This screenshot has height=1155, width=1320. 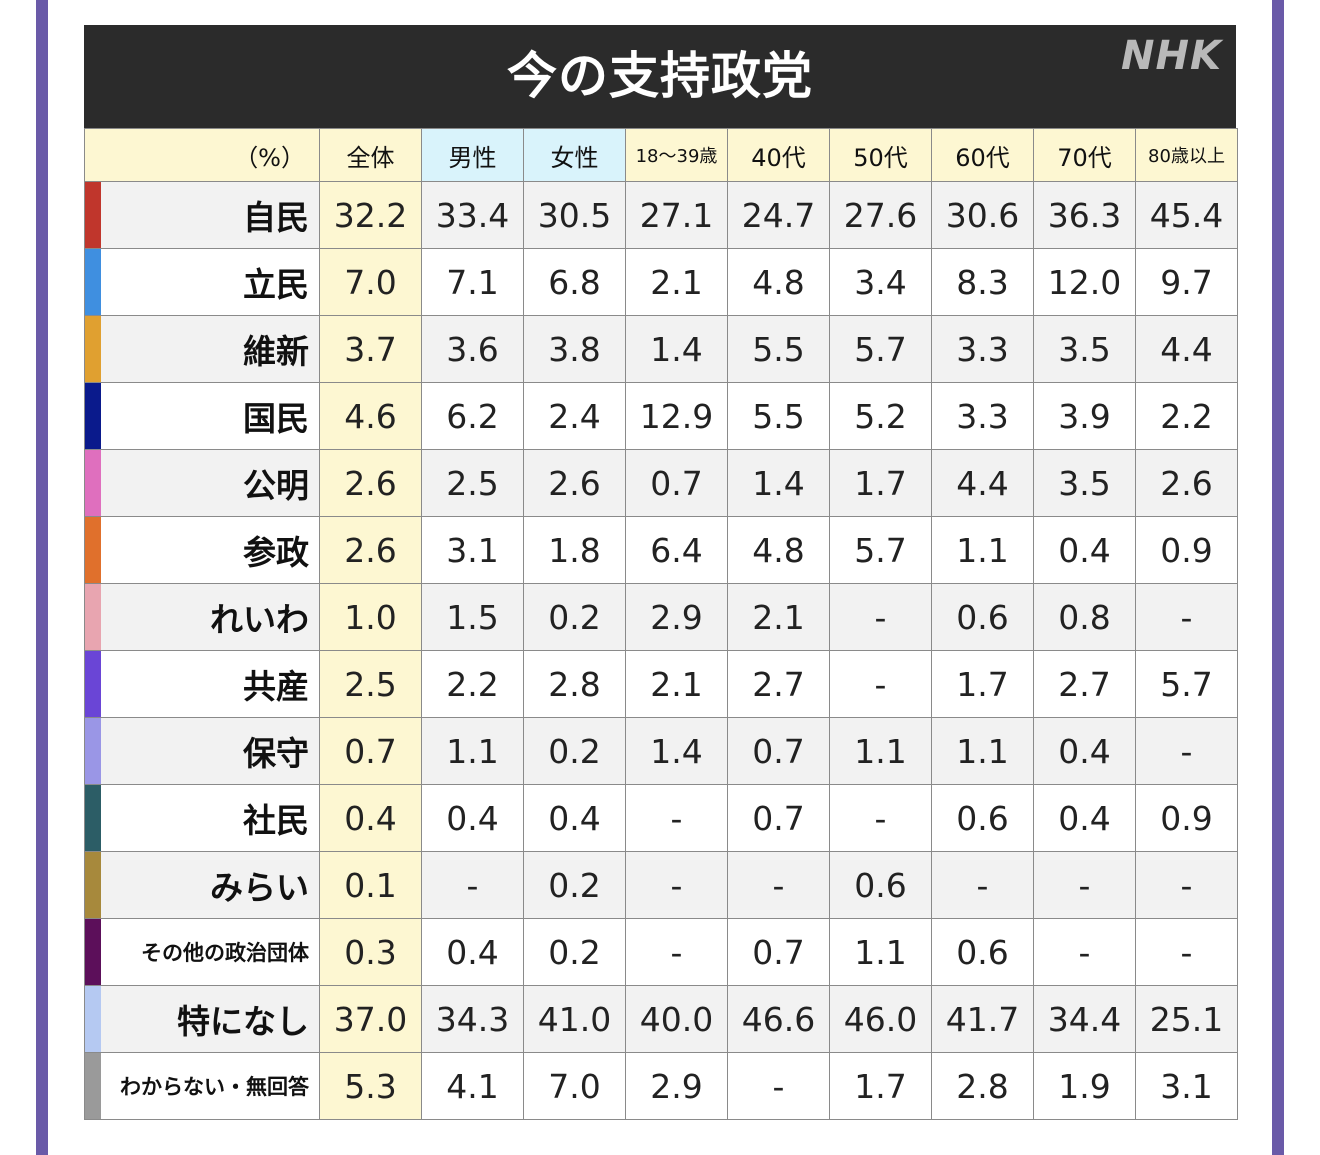 What do you see at coordinates (1084, 1019) in the screenshot?
I see `value-cell: 34.4` at bounding box center [1084, 1019].